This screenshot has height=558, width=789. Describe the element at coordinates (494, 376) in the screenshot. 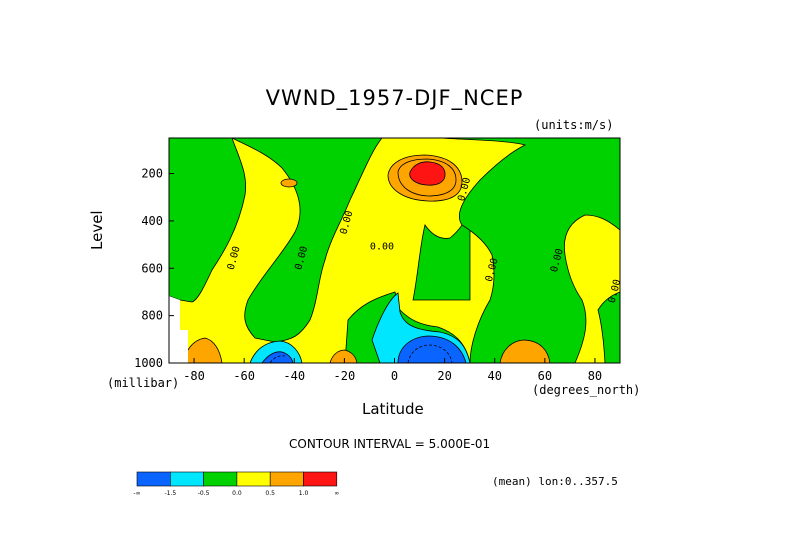

I see `x-tick-label: 40` at that location.